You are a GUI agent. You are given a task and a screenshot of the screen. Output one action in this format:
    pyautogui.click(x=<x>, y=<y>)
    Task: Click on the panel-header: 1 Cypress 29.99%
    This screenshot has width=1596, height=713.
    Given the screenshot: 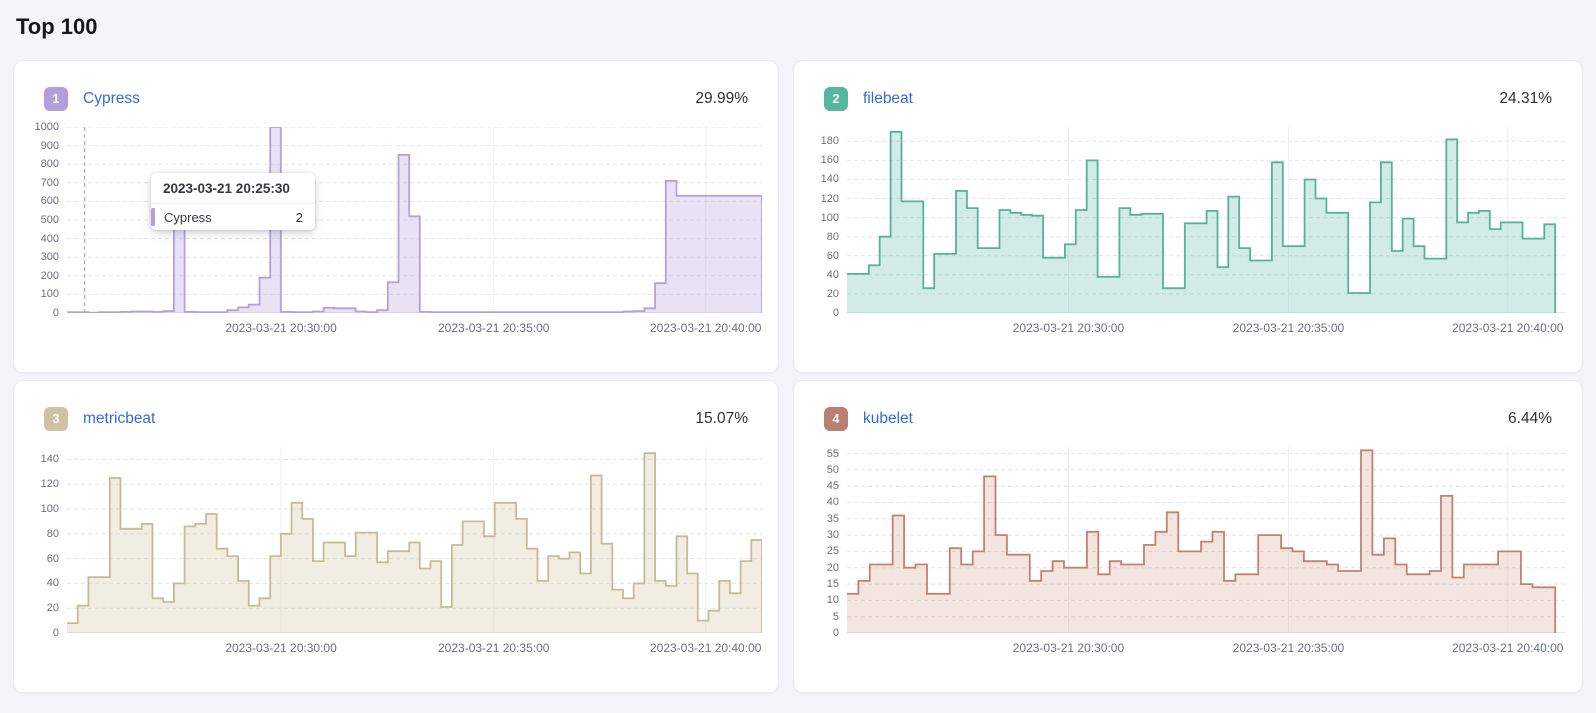 What is the action you would take?
    pyautogui.click(x=396, y=99)
    